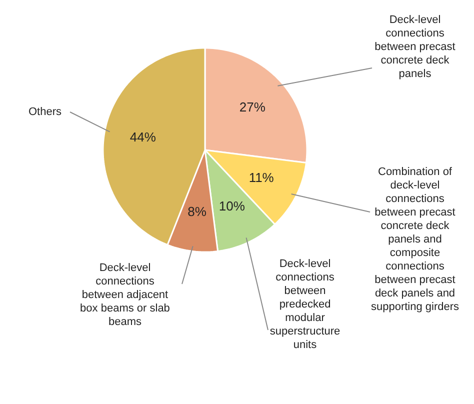  What do you see at coordinates (125, 295) in the screenshot?
I see `slice-label: Deck-level connections between adjacent box beams or slab beams` at bounding box center [125, 295].